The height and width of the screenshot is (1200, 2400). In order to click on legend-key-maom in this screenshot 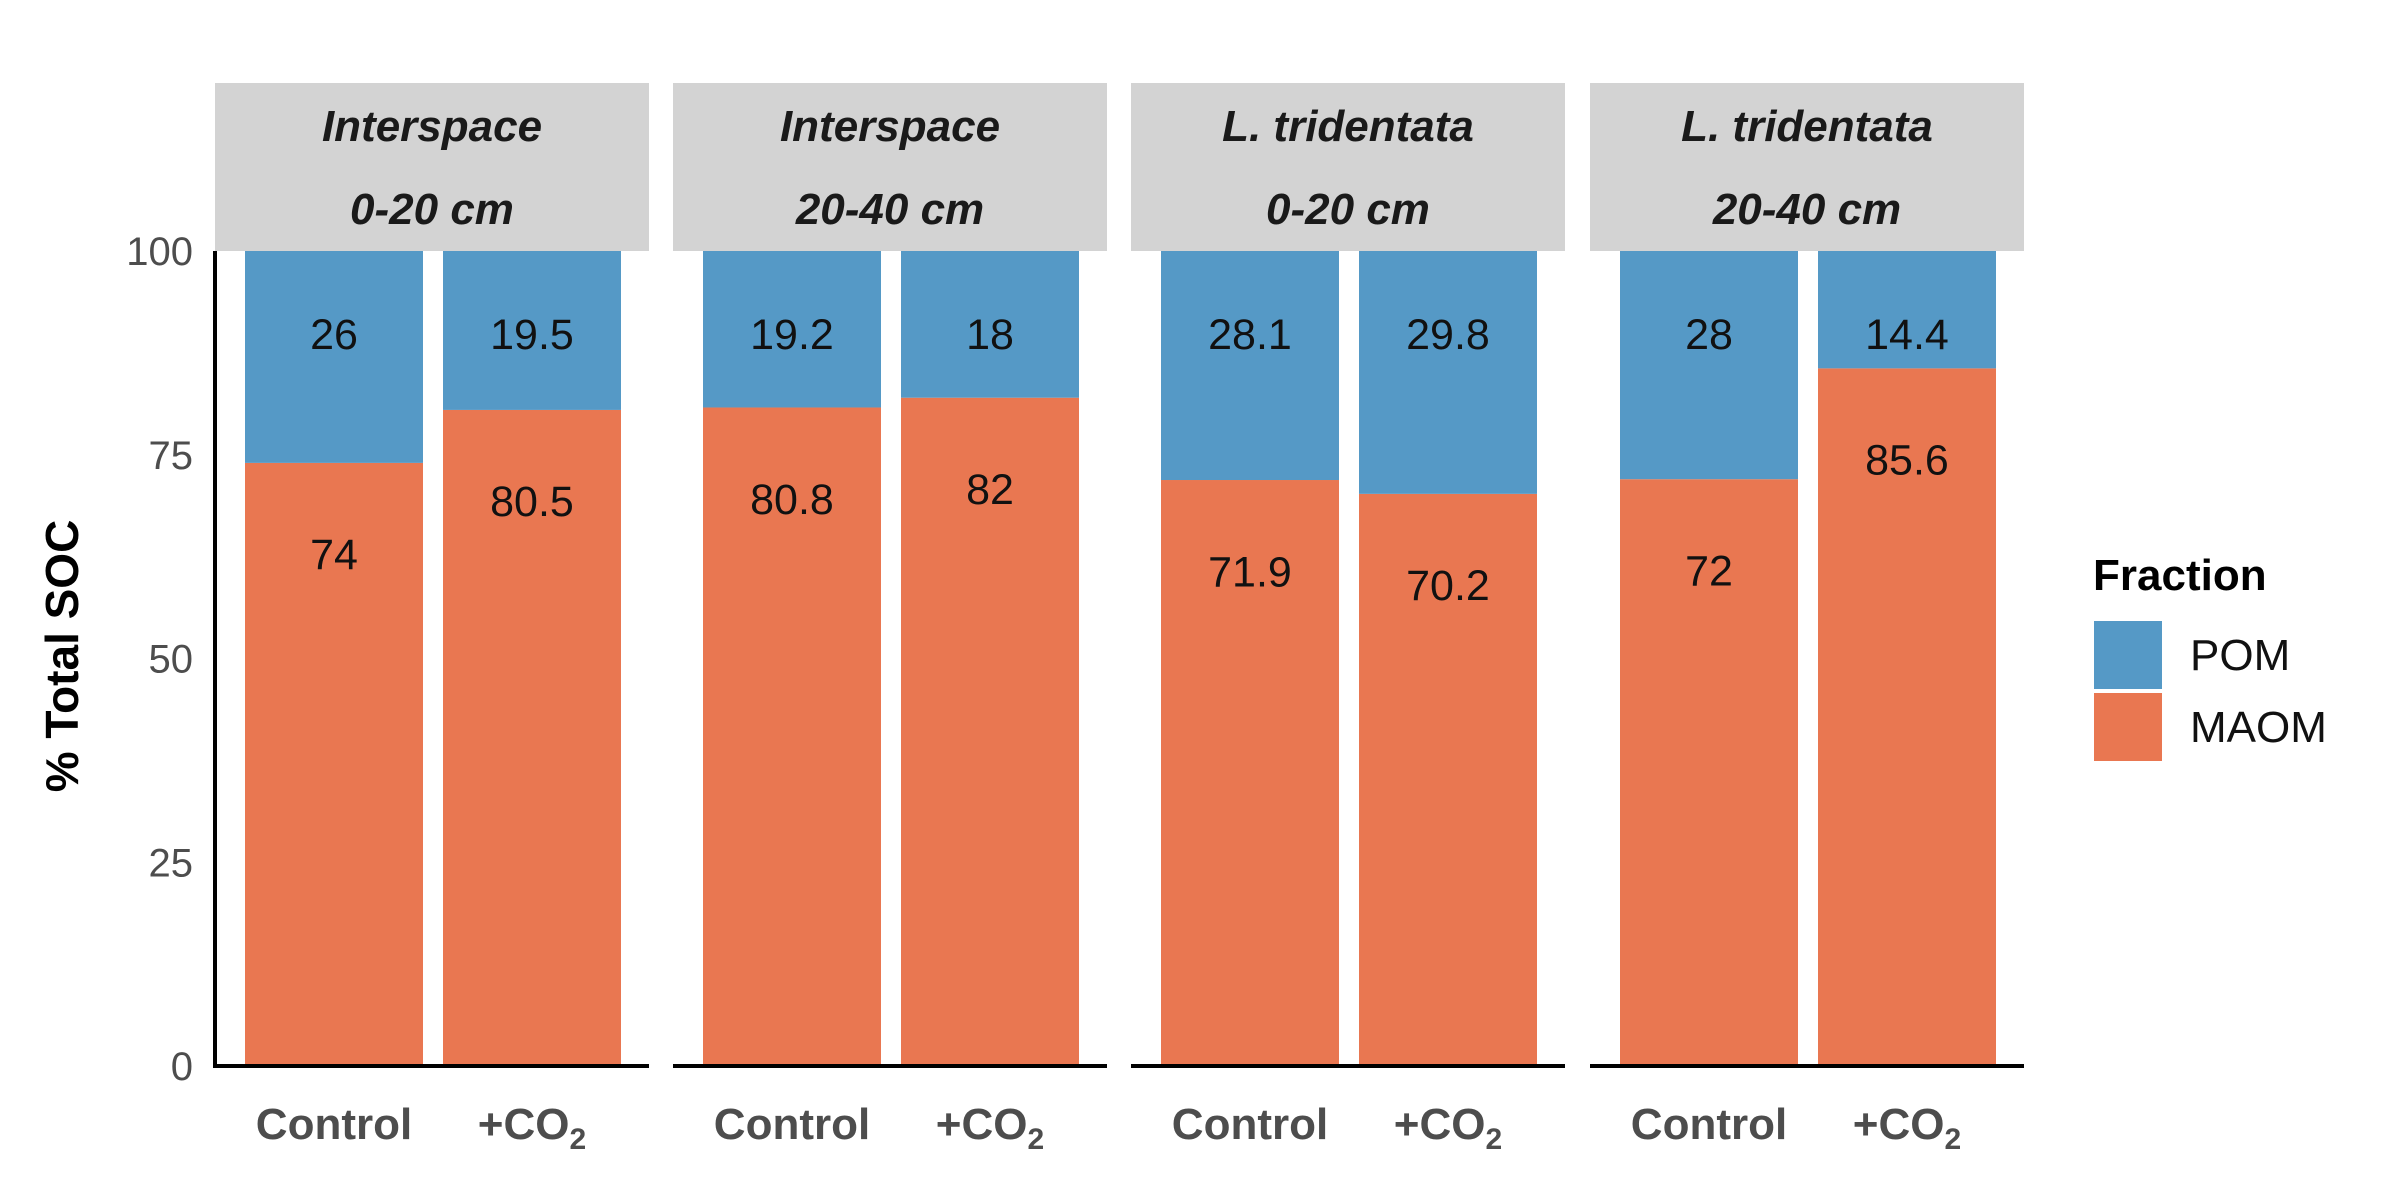, I will do `click(2128, 727)`.